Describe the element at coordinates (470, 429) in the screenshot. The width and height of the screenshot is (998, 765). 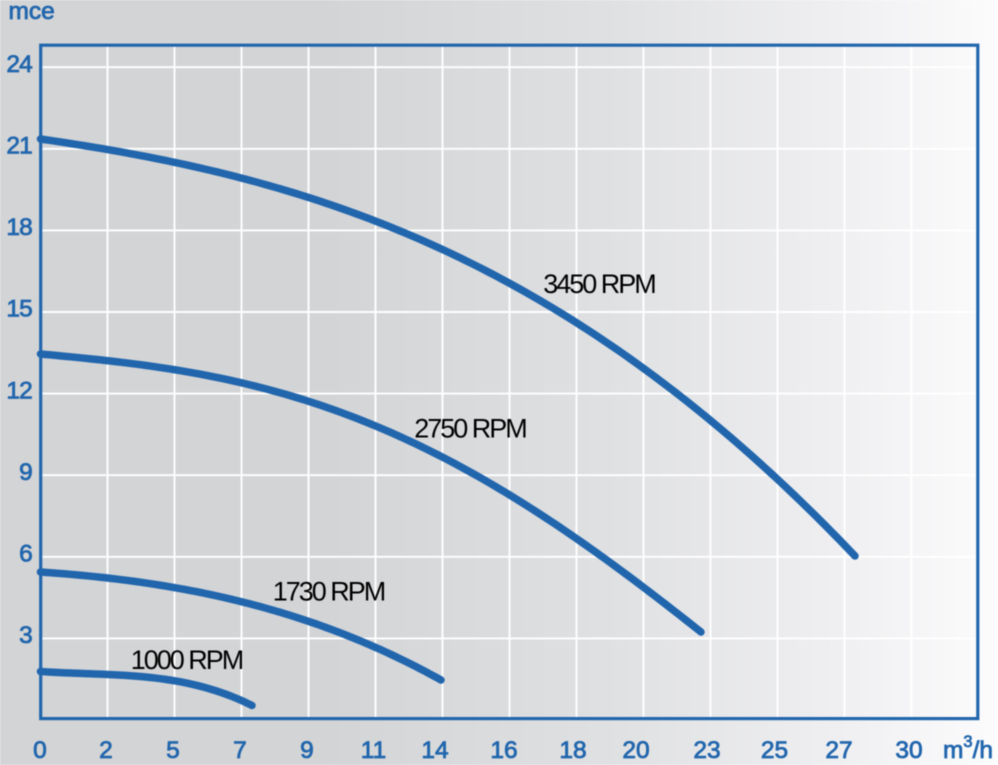
I see `svg-text: 2750 RPM` at that location.